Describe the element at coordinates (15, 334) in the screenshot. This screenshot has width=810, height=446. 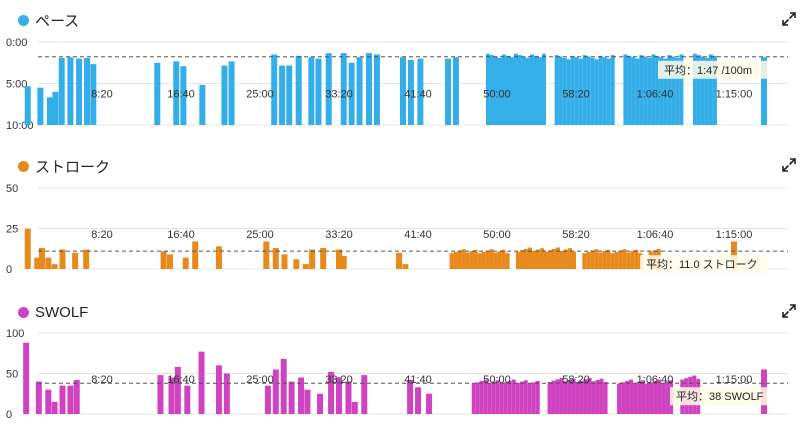
I see `y-tick-label: 100` at that location.